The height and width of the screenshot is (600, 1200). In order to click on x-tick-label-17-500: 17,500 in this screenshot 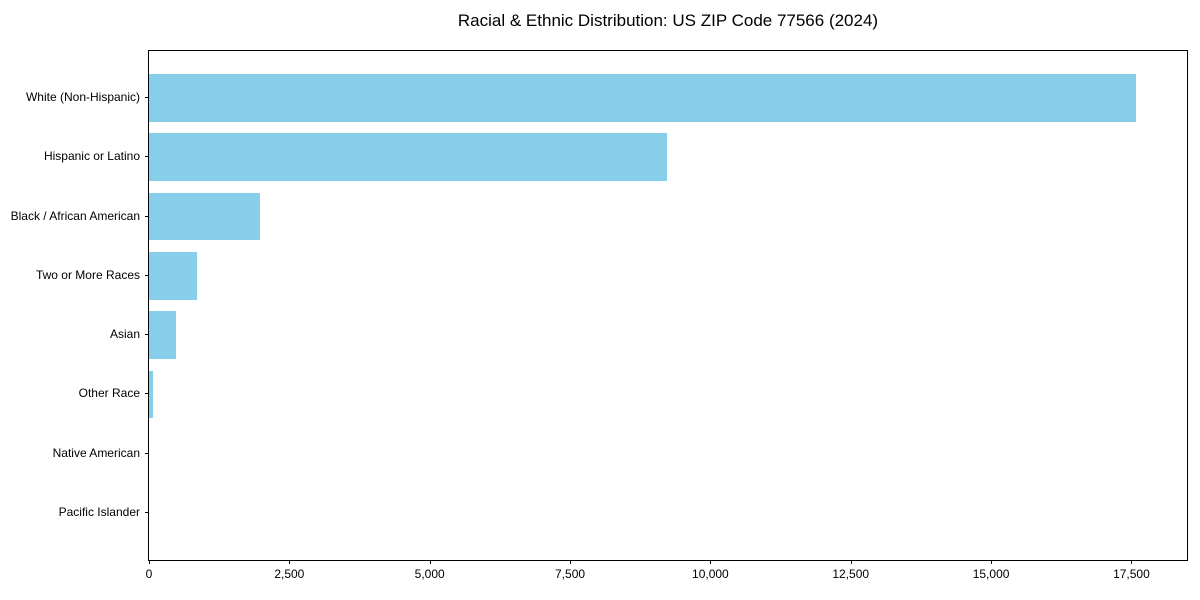, I will do `click(1131, 574)`.